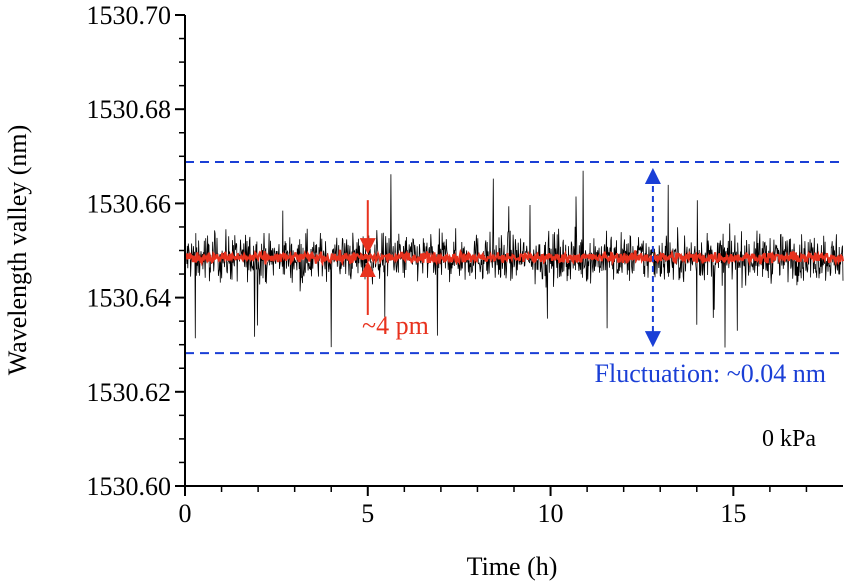  I want to click on y-tick-label: 1530.64, so click(129, 298).